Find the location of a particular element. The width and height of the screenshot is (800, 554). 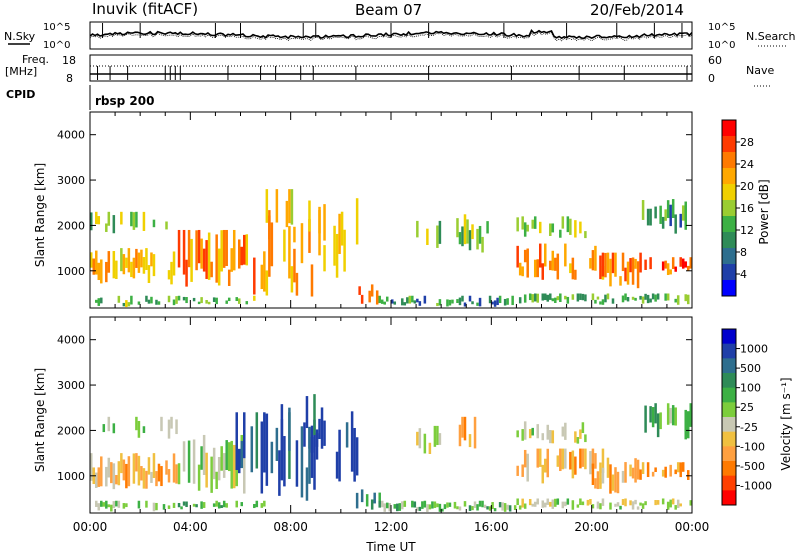

x-tick-label: 16:00 is located at coordinates (491, 527).